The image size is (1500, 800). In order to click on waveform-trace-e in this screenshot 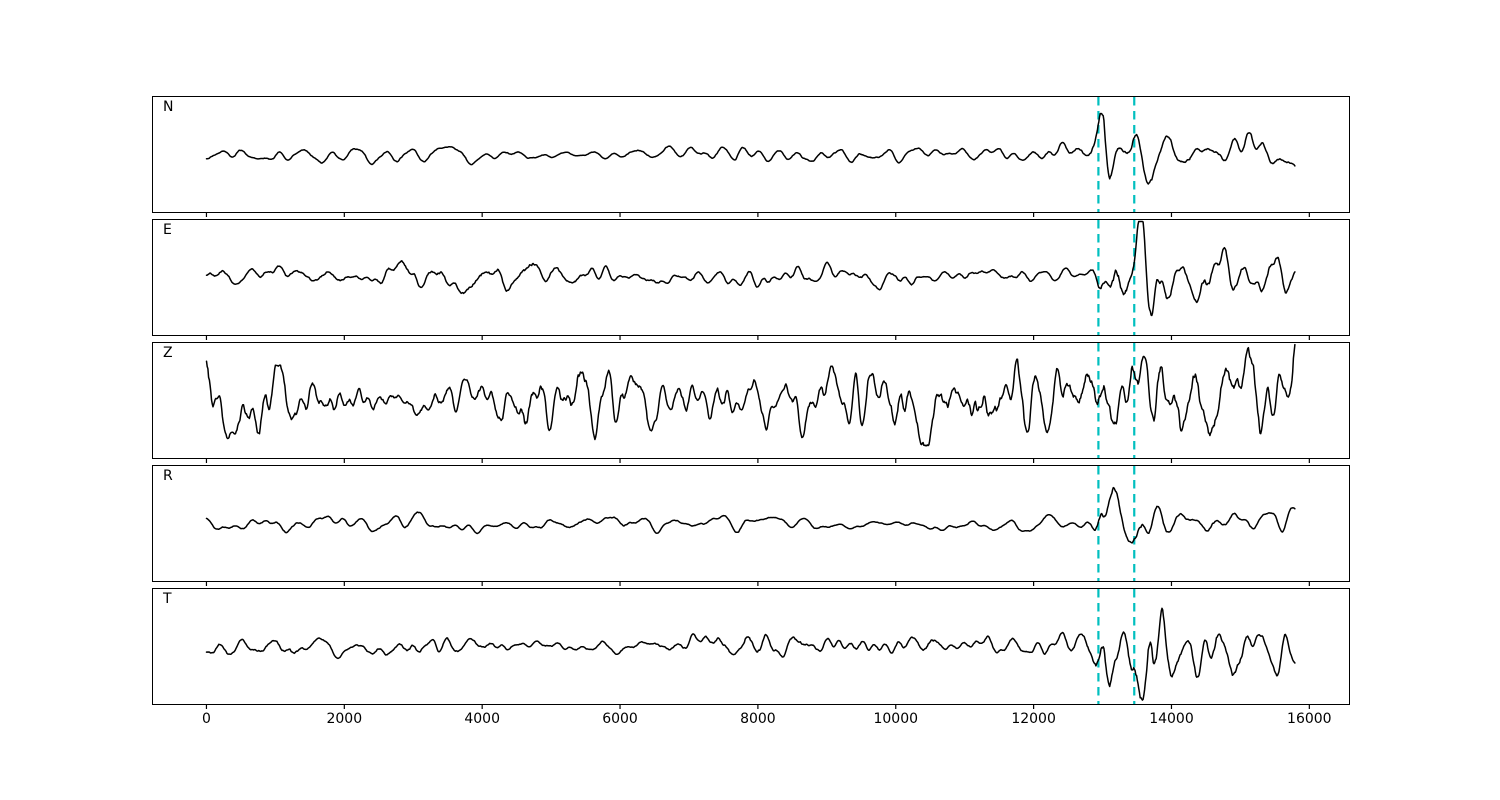, I will do `click(750, 268)`.